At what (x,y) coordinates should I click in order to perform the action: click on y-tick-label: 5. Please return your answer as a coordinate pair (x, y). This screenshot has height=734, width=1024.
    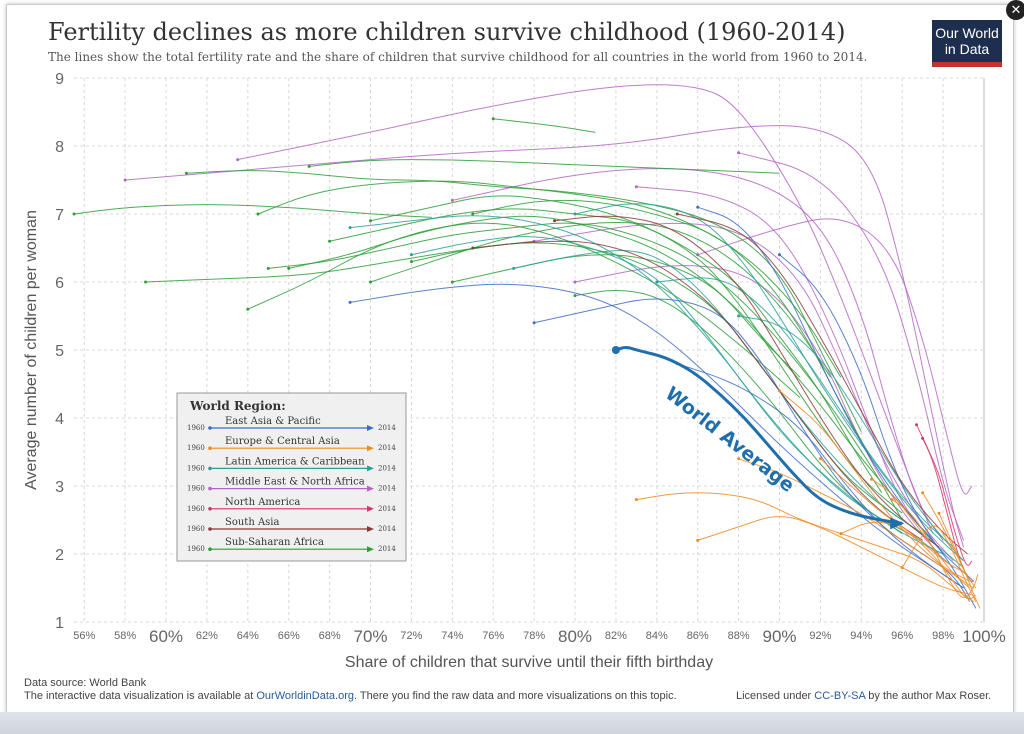
    Looking at the image, I should click on (59, 351).